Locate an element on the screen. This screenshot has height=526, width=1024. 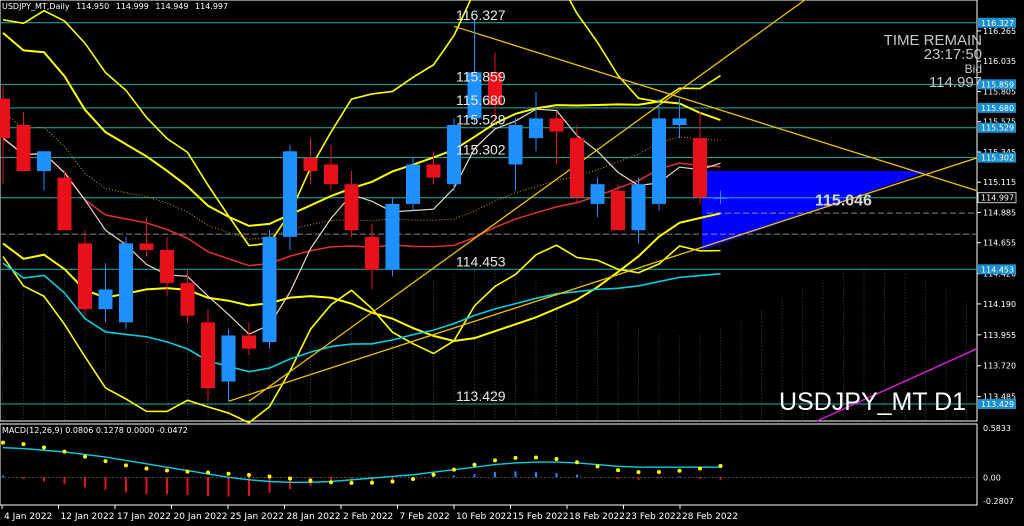
ohlc-high: 114.999 is located at coordinates (132, 6).